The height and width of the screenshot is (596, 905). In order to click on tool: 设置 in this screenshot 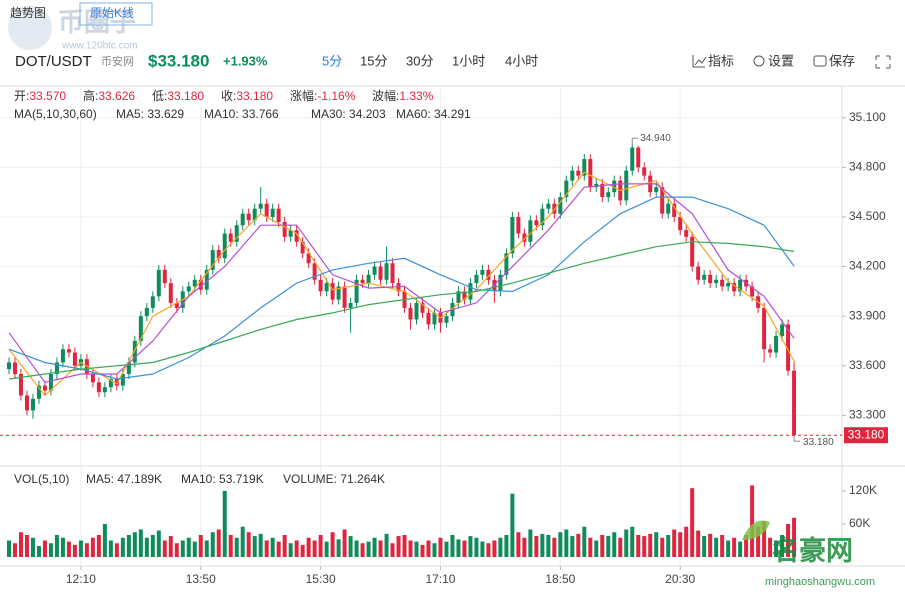, I will do `click(781, 60)`.